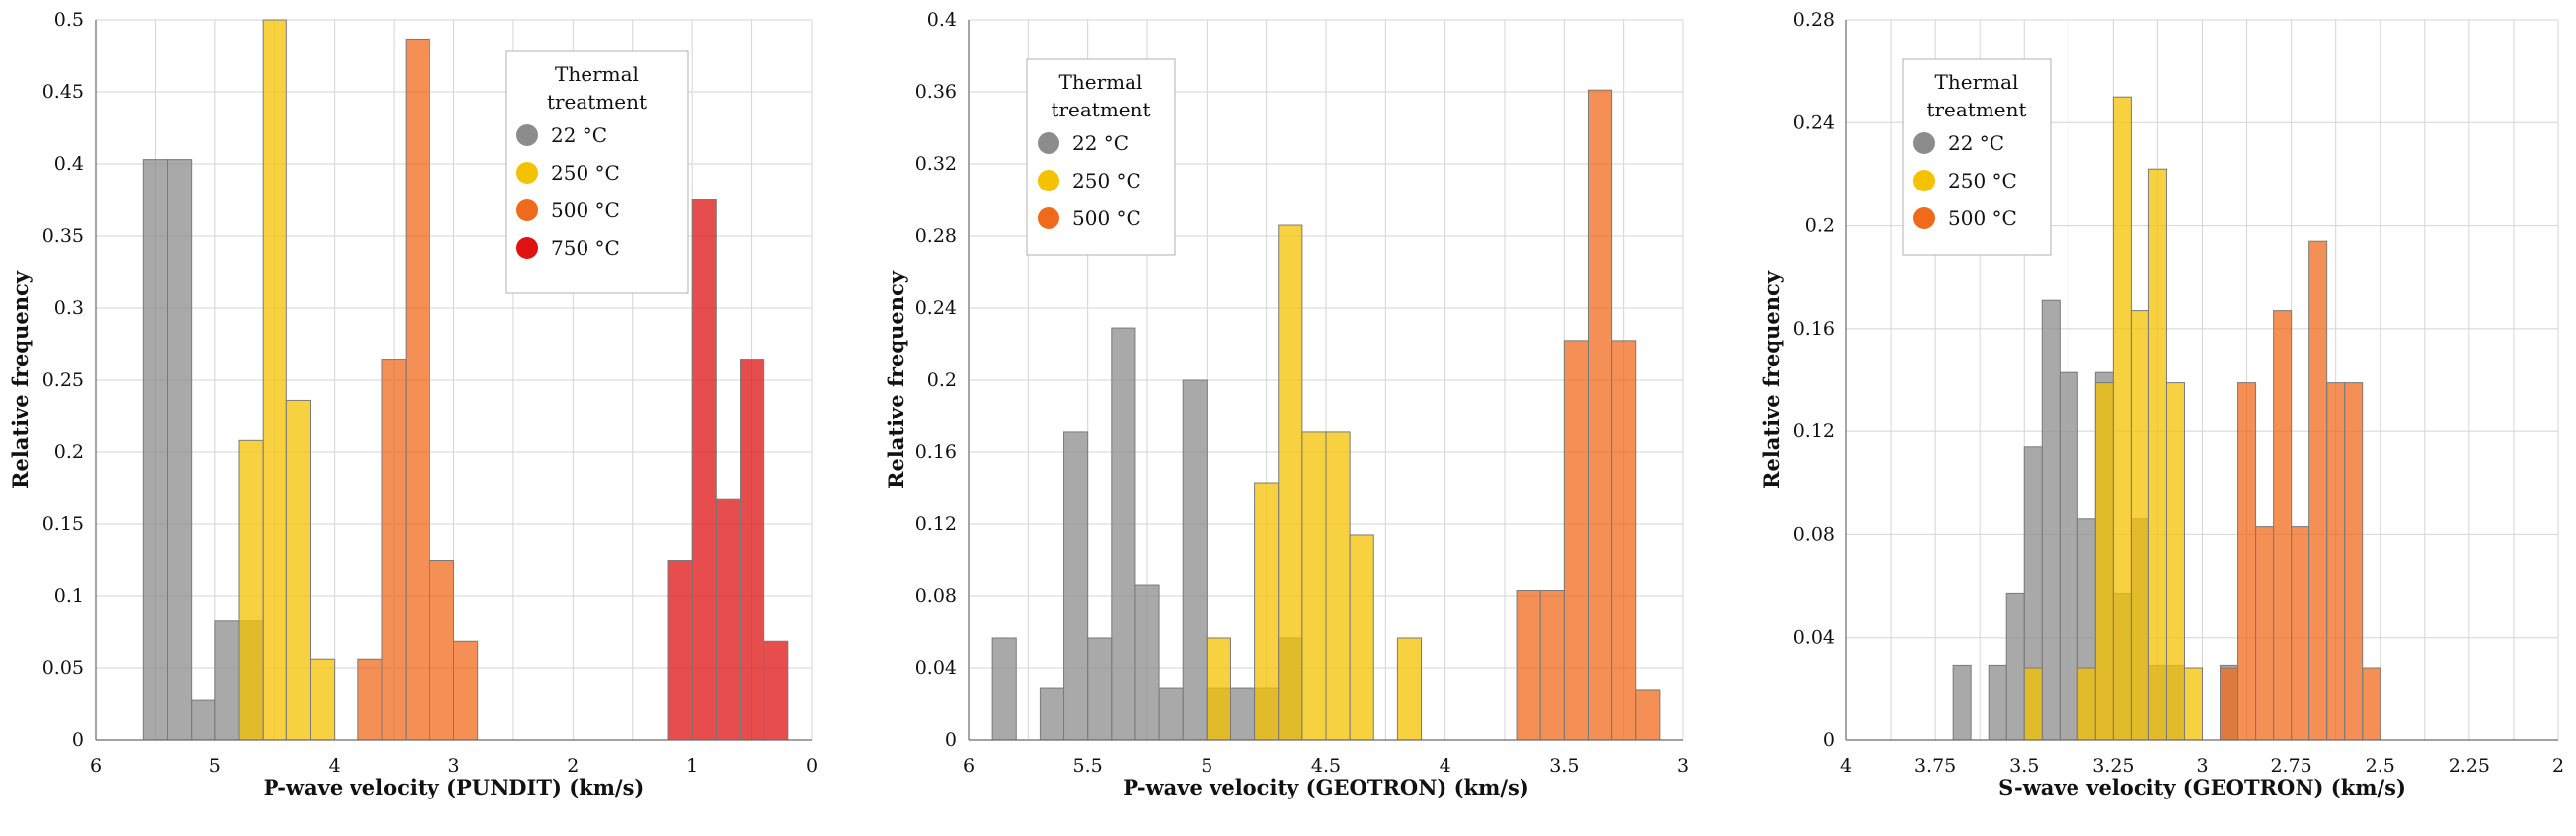 The height and width of the screenshot is (836, 2576). Describe the element at coordinates (692, 766) in the screenshot. I see `x-tick-label: 1` at that location.